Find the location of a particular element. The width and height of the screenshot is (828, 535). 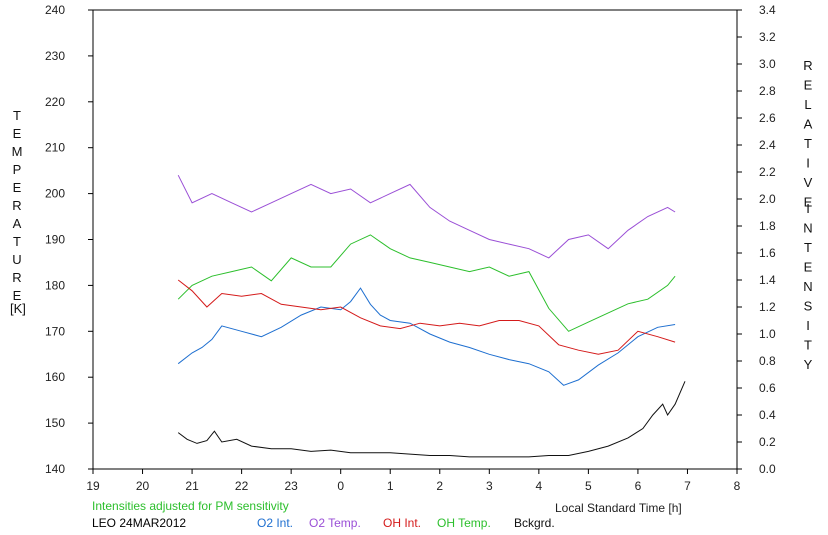

right-axis-letter: V is located at coordinates (808, 182).